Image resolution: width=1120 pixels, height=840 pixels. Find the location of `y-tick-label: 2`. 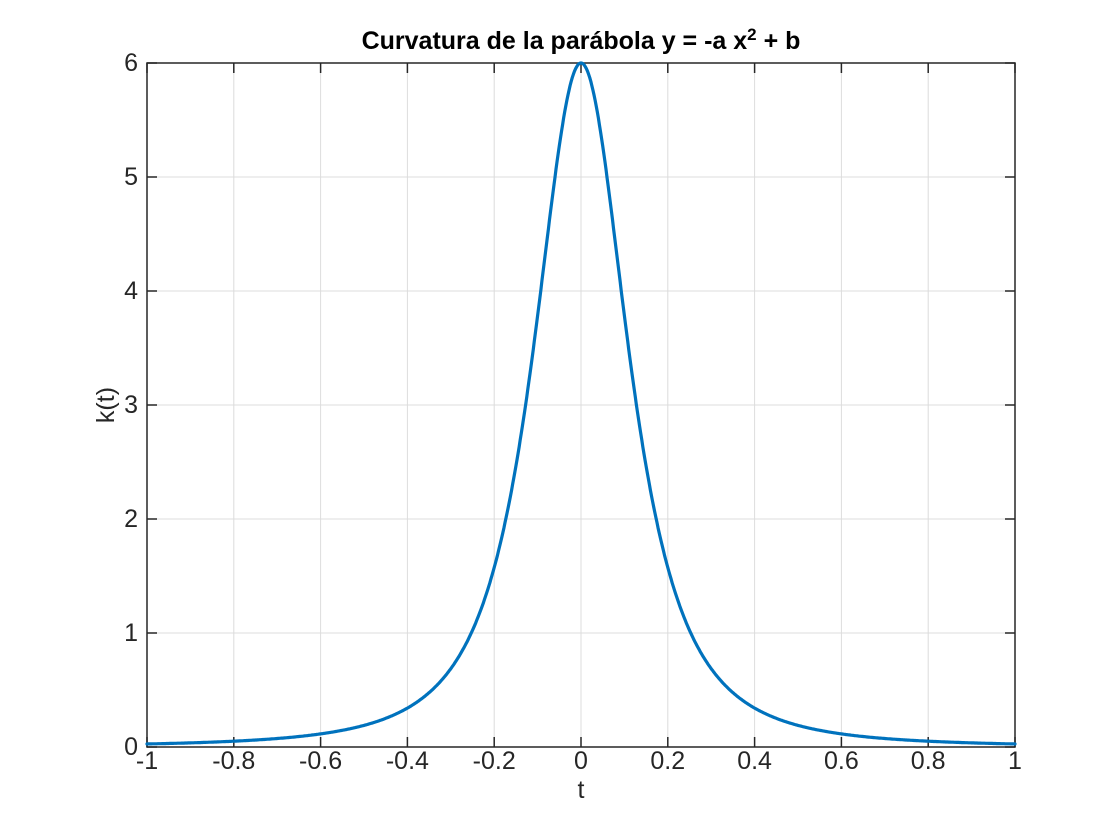

y-tick-label: 2 is located at coordinates (131, 519).